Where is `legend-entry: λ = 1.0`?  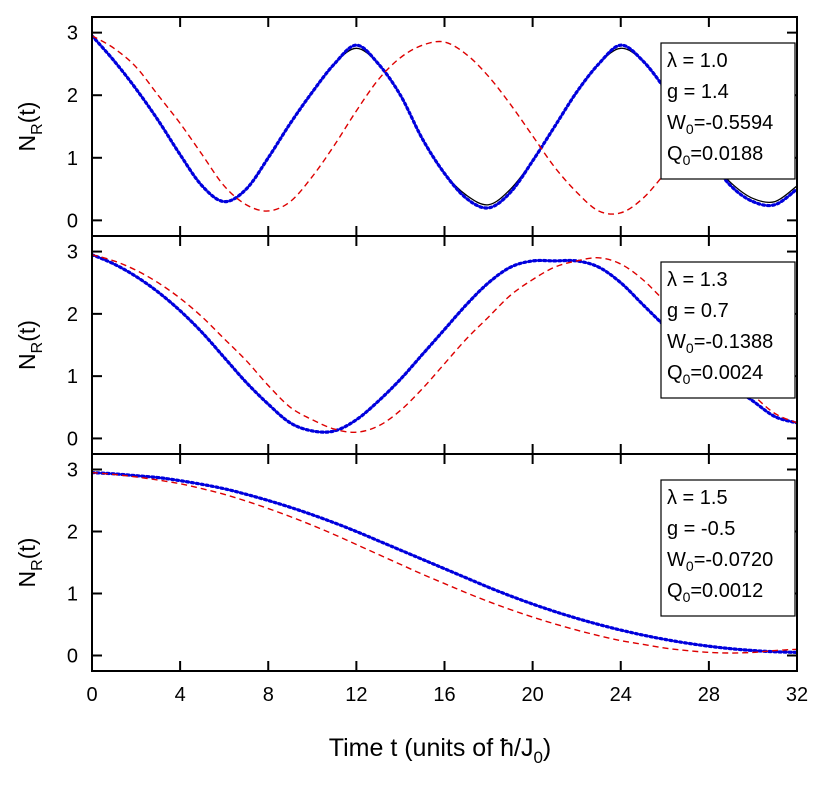 legend-entry: λ = 1.0 is located at coordinates (697, 61).